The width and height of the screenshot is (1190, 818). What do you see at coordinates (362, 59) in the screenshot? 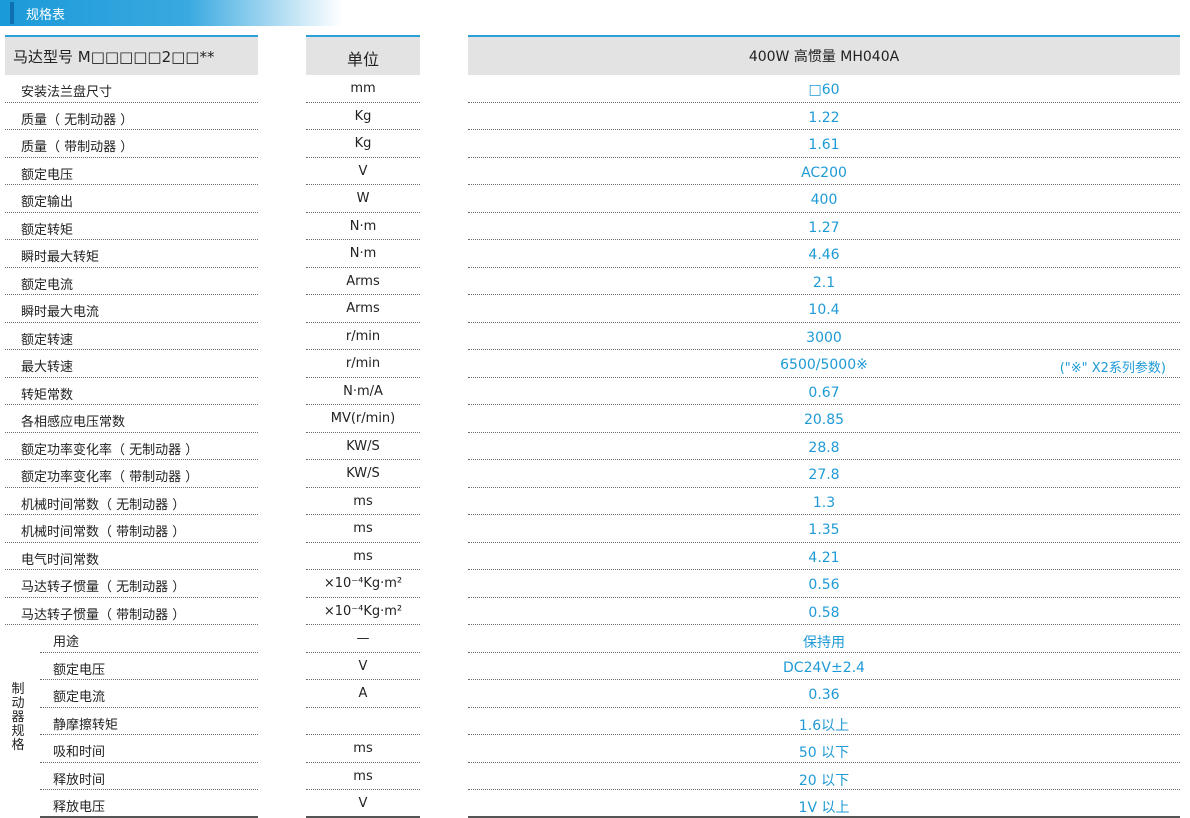
I see `header-unit-label: 单位` at bounding box center [362, 59].